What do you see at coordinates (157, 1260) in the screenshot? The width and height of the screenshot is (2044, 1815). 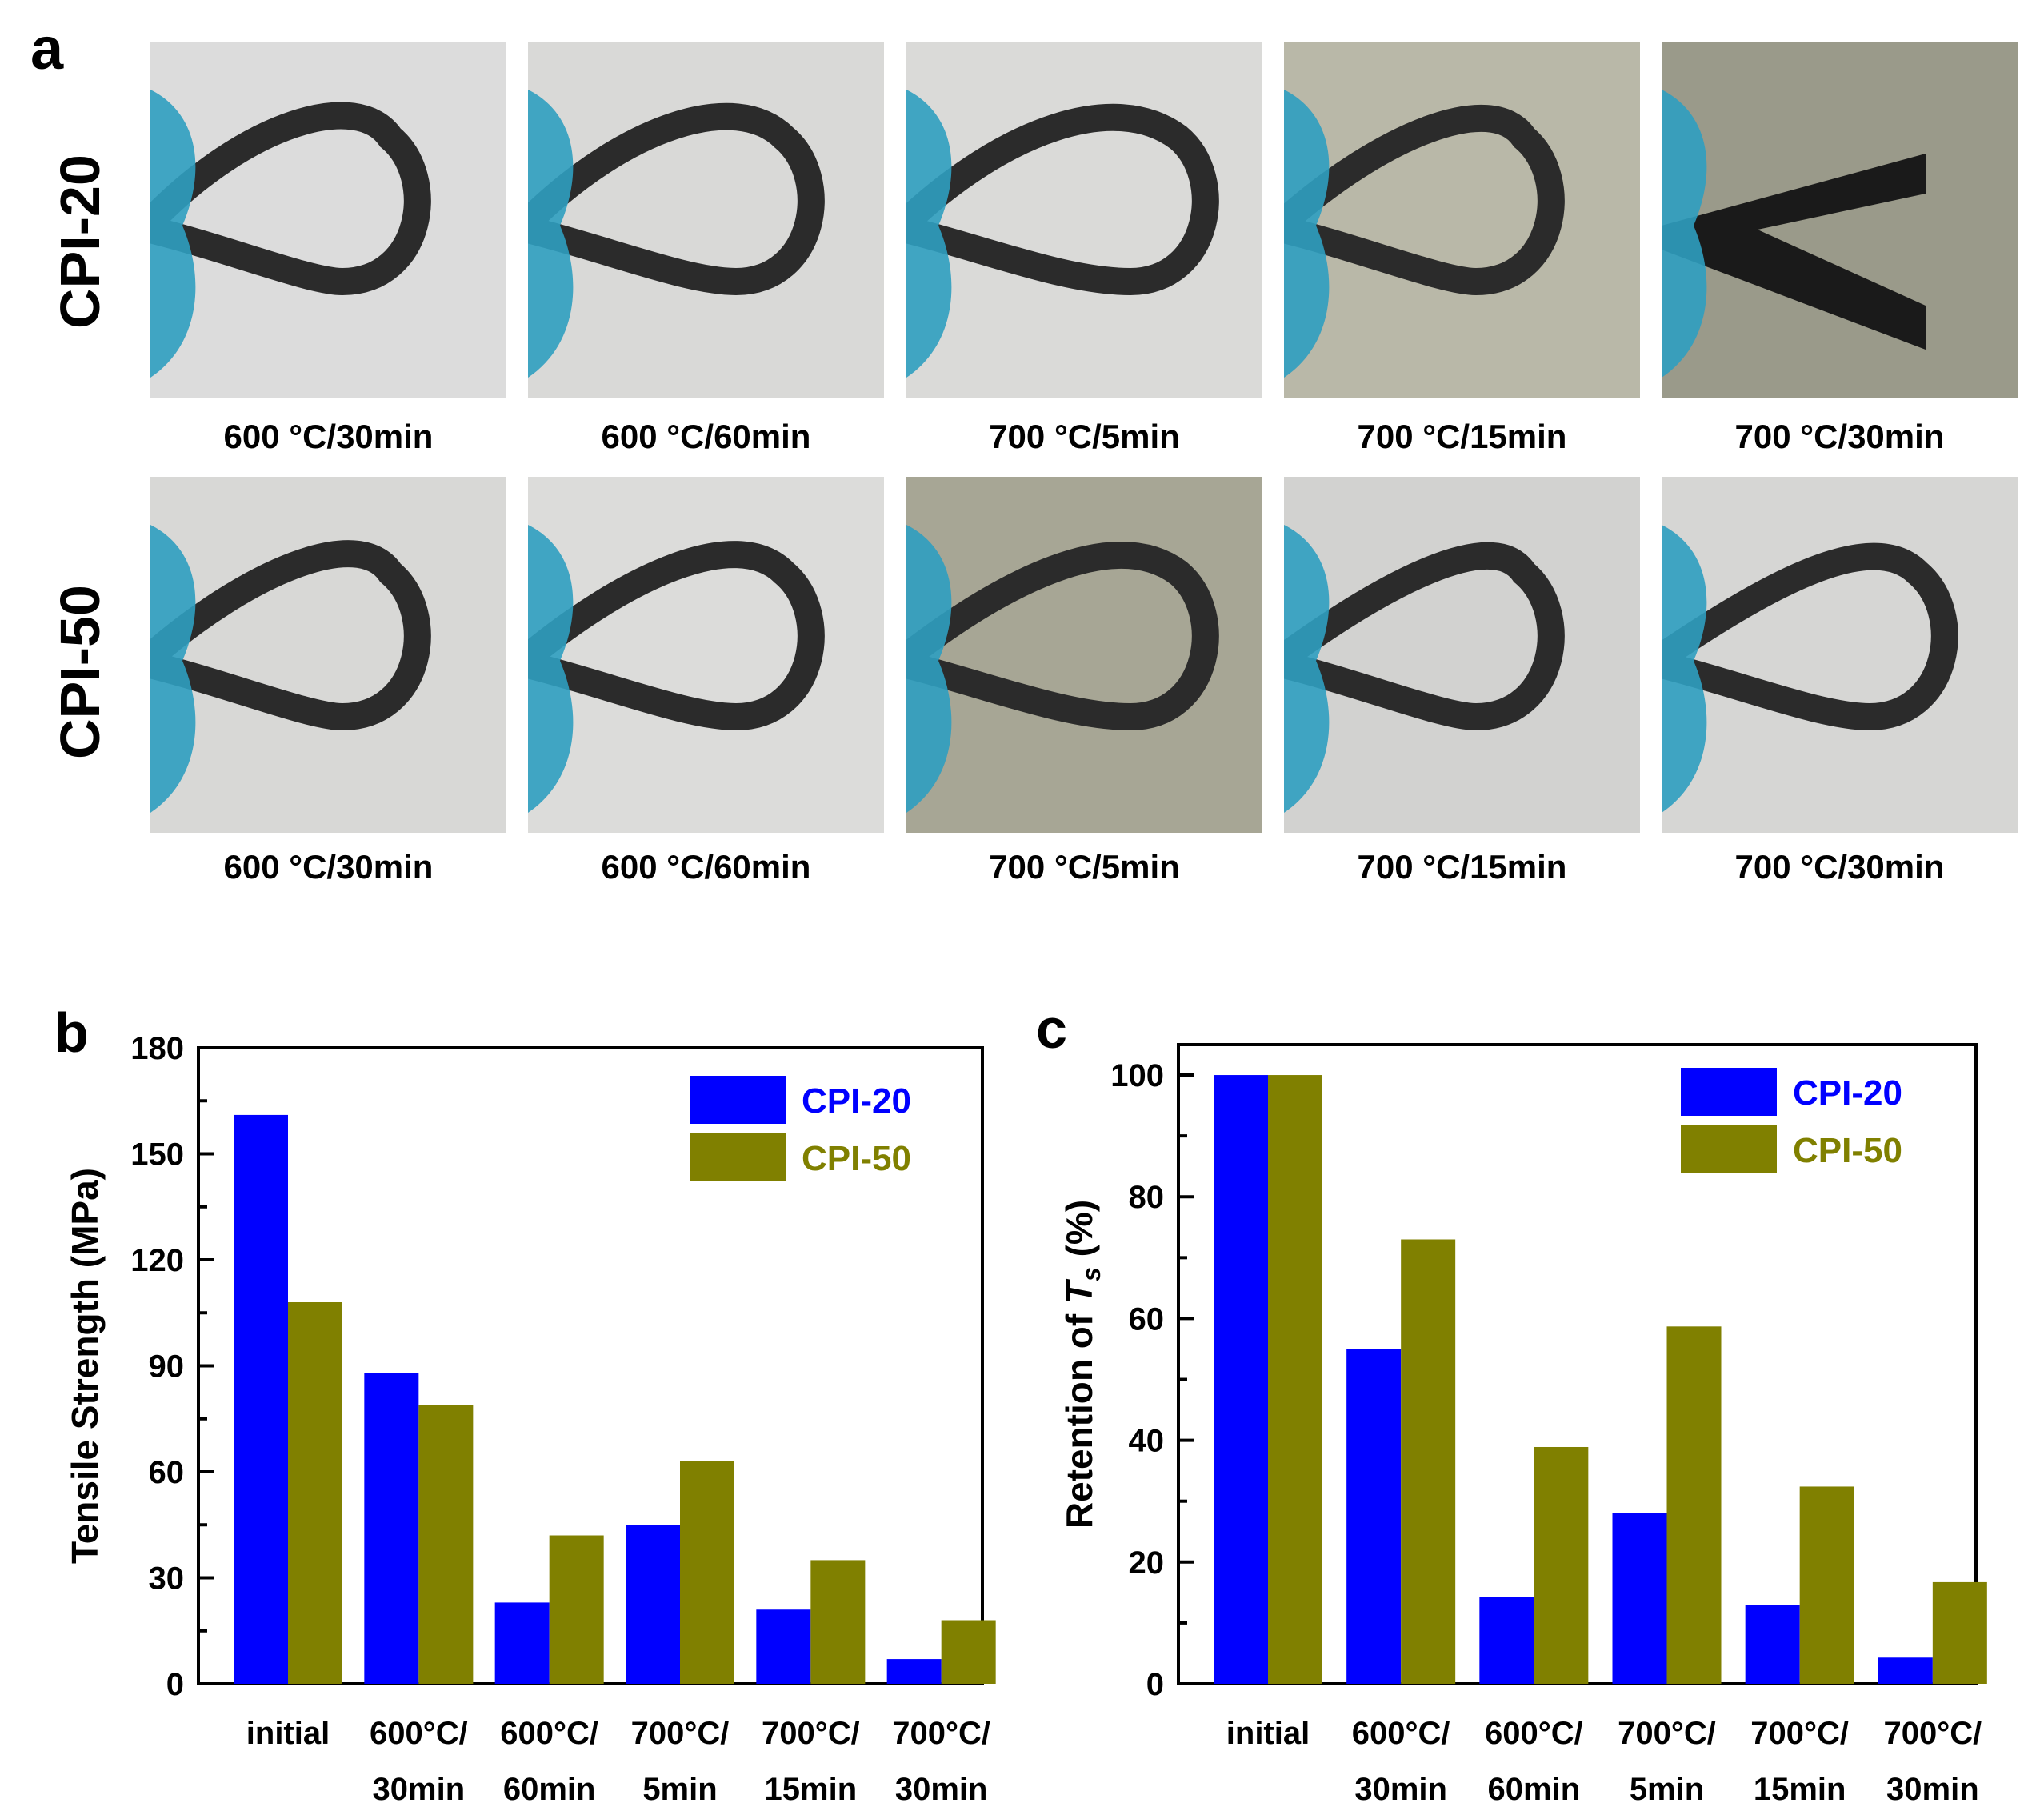 I see `y-tick-label: 120` at bounding box center [157, 1260].